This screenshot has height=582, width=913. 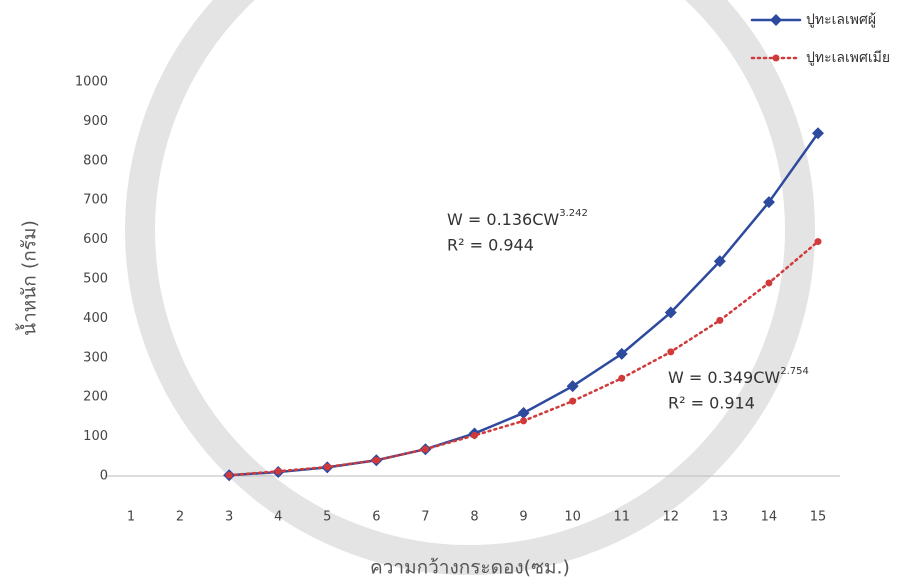 What do you see at coordinates (490, 245) in the screenshot?
I see `r-squared: R² = 0.944` at bounding box center [490, 245].